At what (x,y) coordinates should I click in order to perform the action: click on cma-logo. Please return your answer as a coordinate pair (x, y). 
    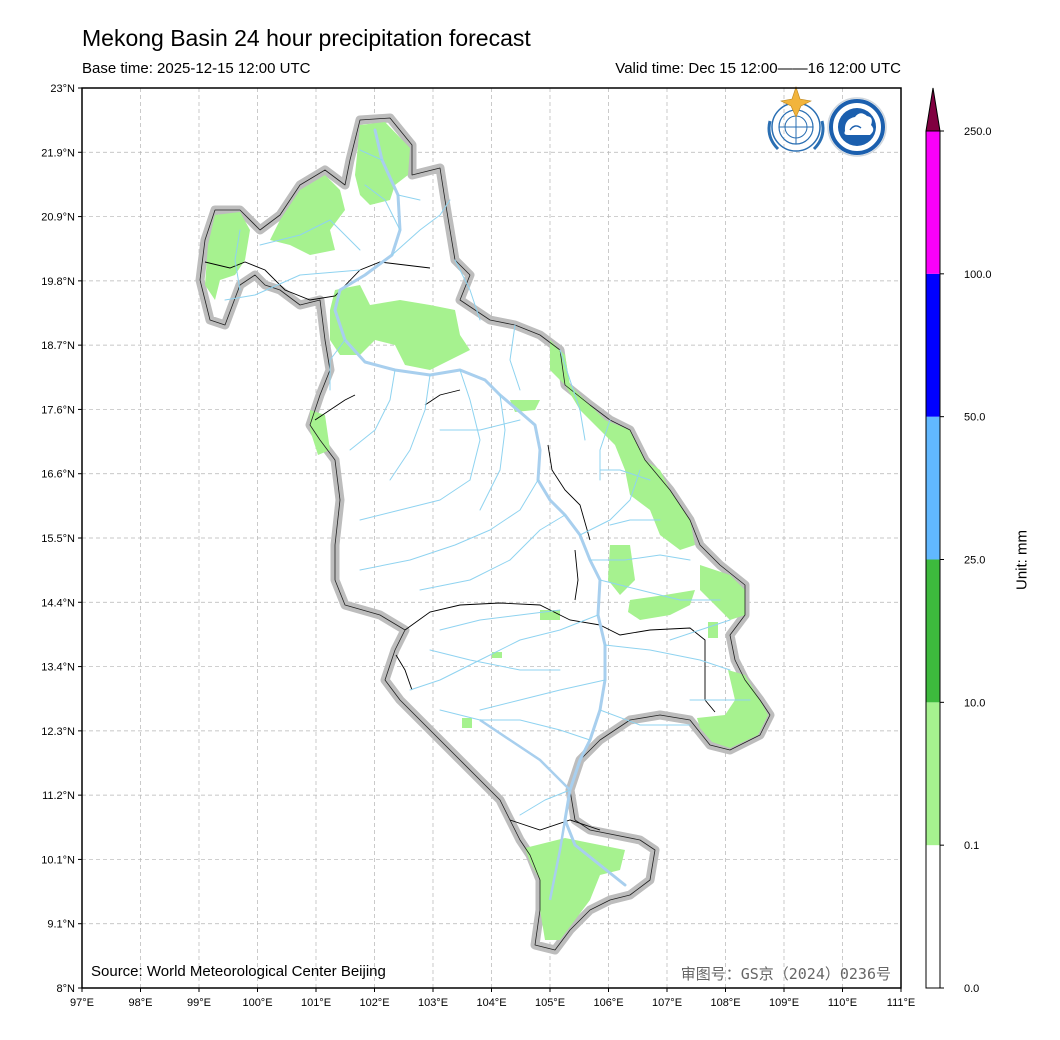
    Looking at the image, I should click on (857, 127).